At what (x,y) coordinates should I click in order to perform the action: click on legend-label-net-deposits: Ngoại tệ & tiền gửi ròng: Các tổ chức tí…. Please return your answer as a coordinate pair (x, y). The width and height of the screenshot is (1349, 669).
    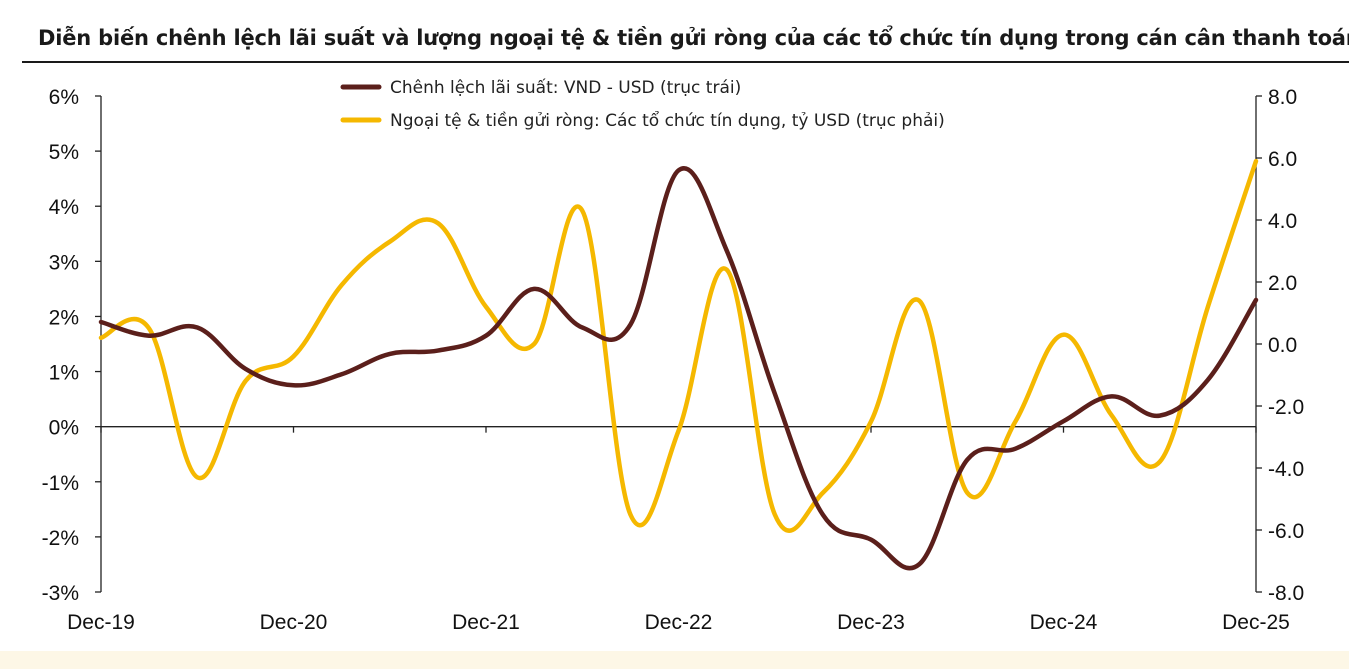
    Looking at the image, I should click on (667, 120).